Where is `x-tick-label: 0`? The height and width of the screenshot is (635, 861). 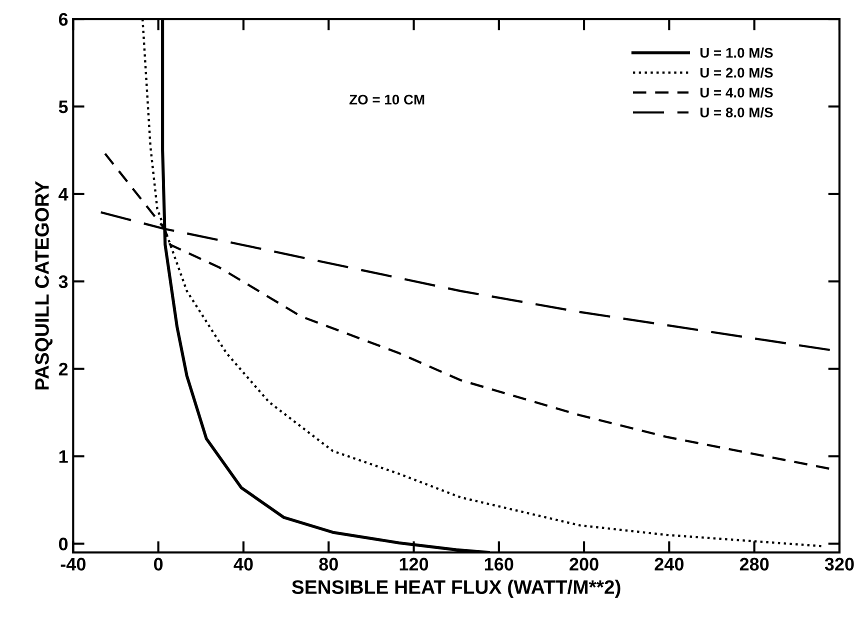 x-tick-label: 0 is located at coordinates (158, 564).